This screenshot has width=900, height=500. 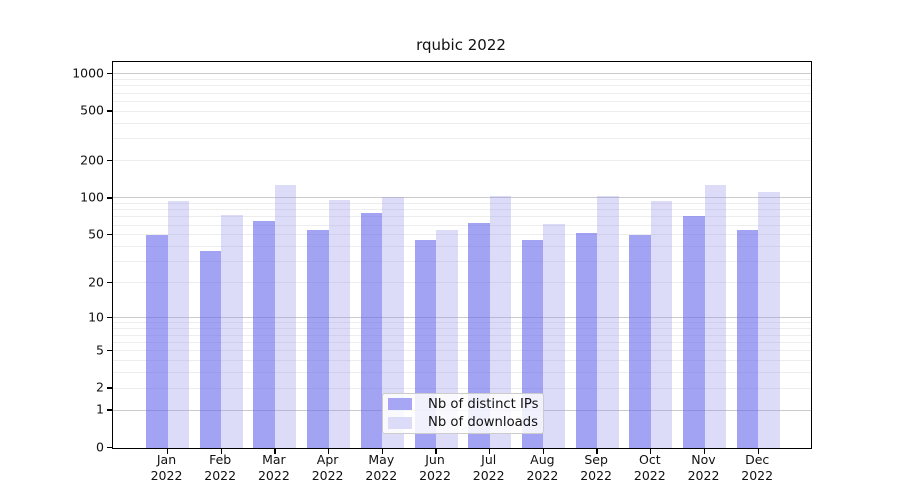 I want to click on x-tick-month: Jan, so click(x=166, y=459).